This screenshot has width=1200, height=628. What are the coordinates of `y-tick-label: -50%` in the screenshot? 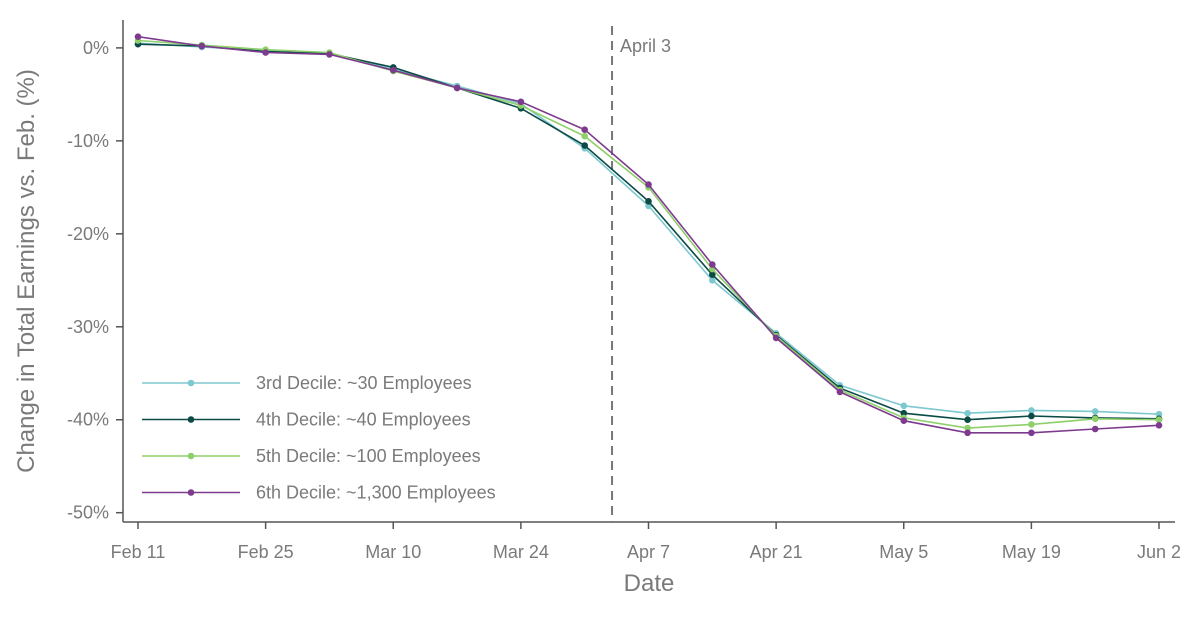 It's located at (88, 513).